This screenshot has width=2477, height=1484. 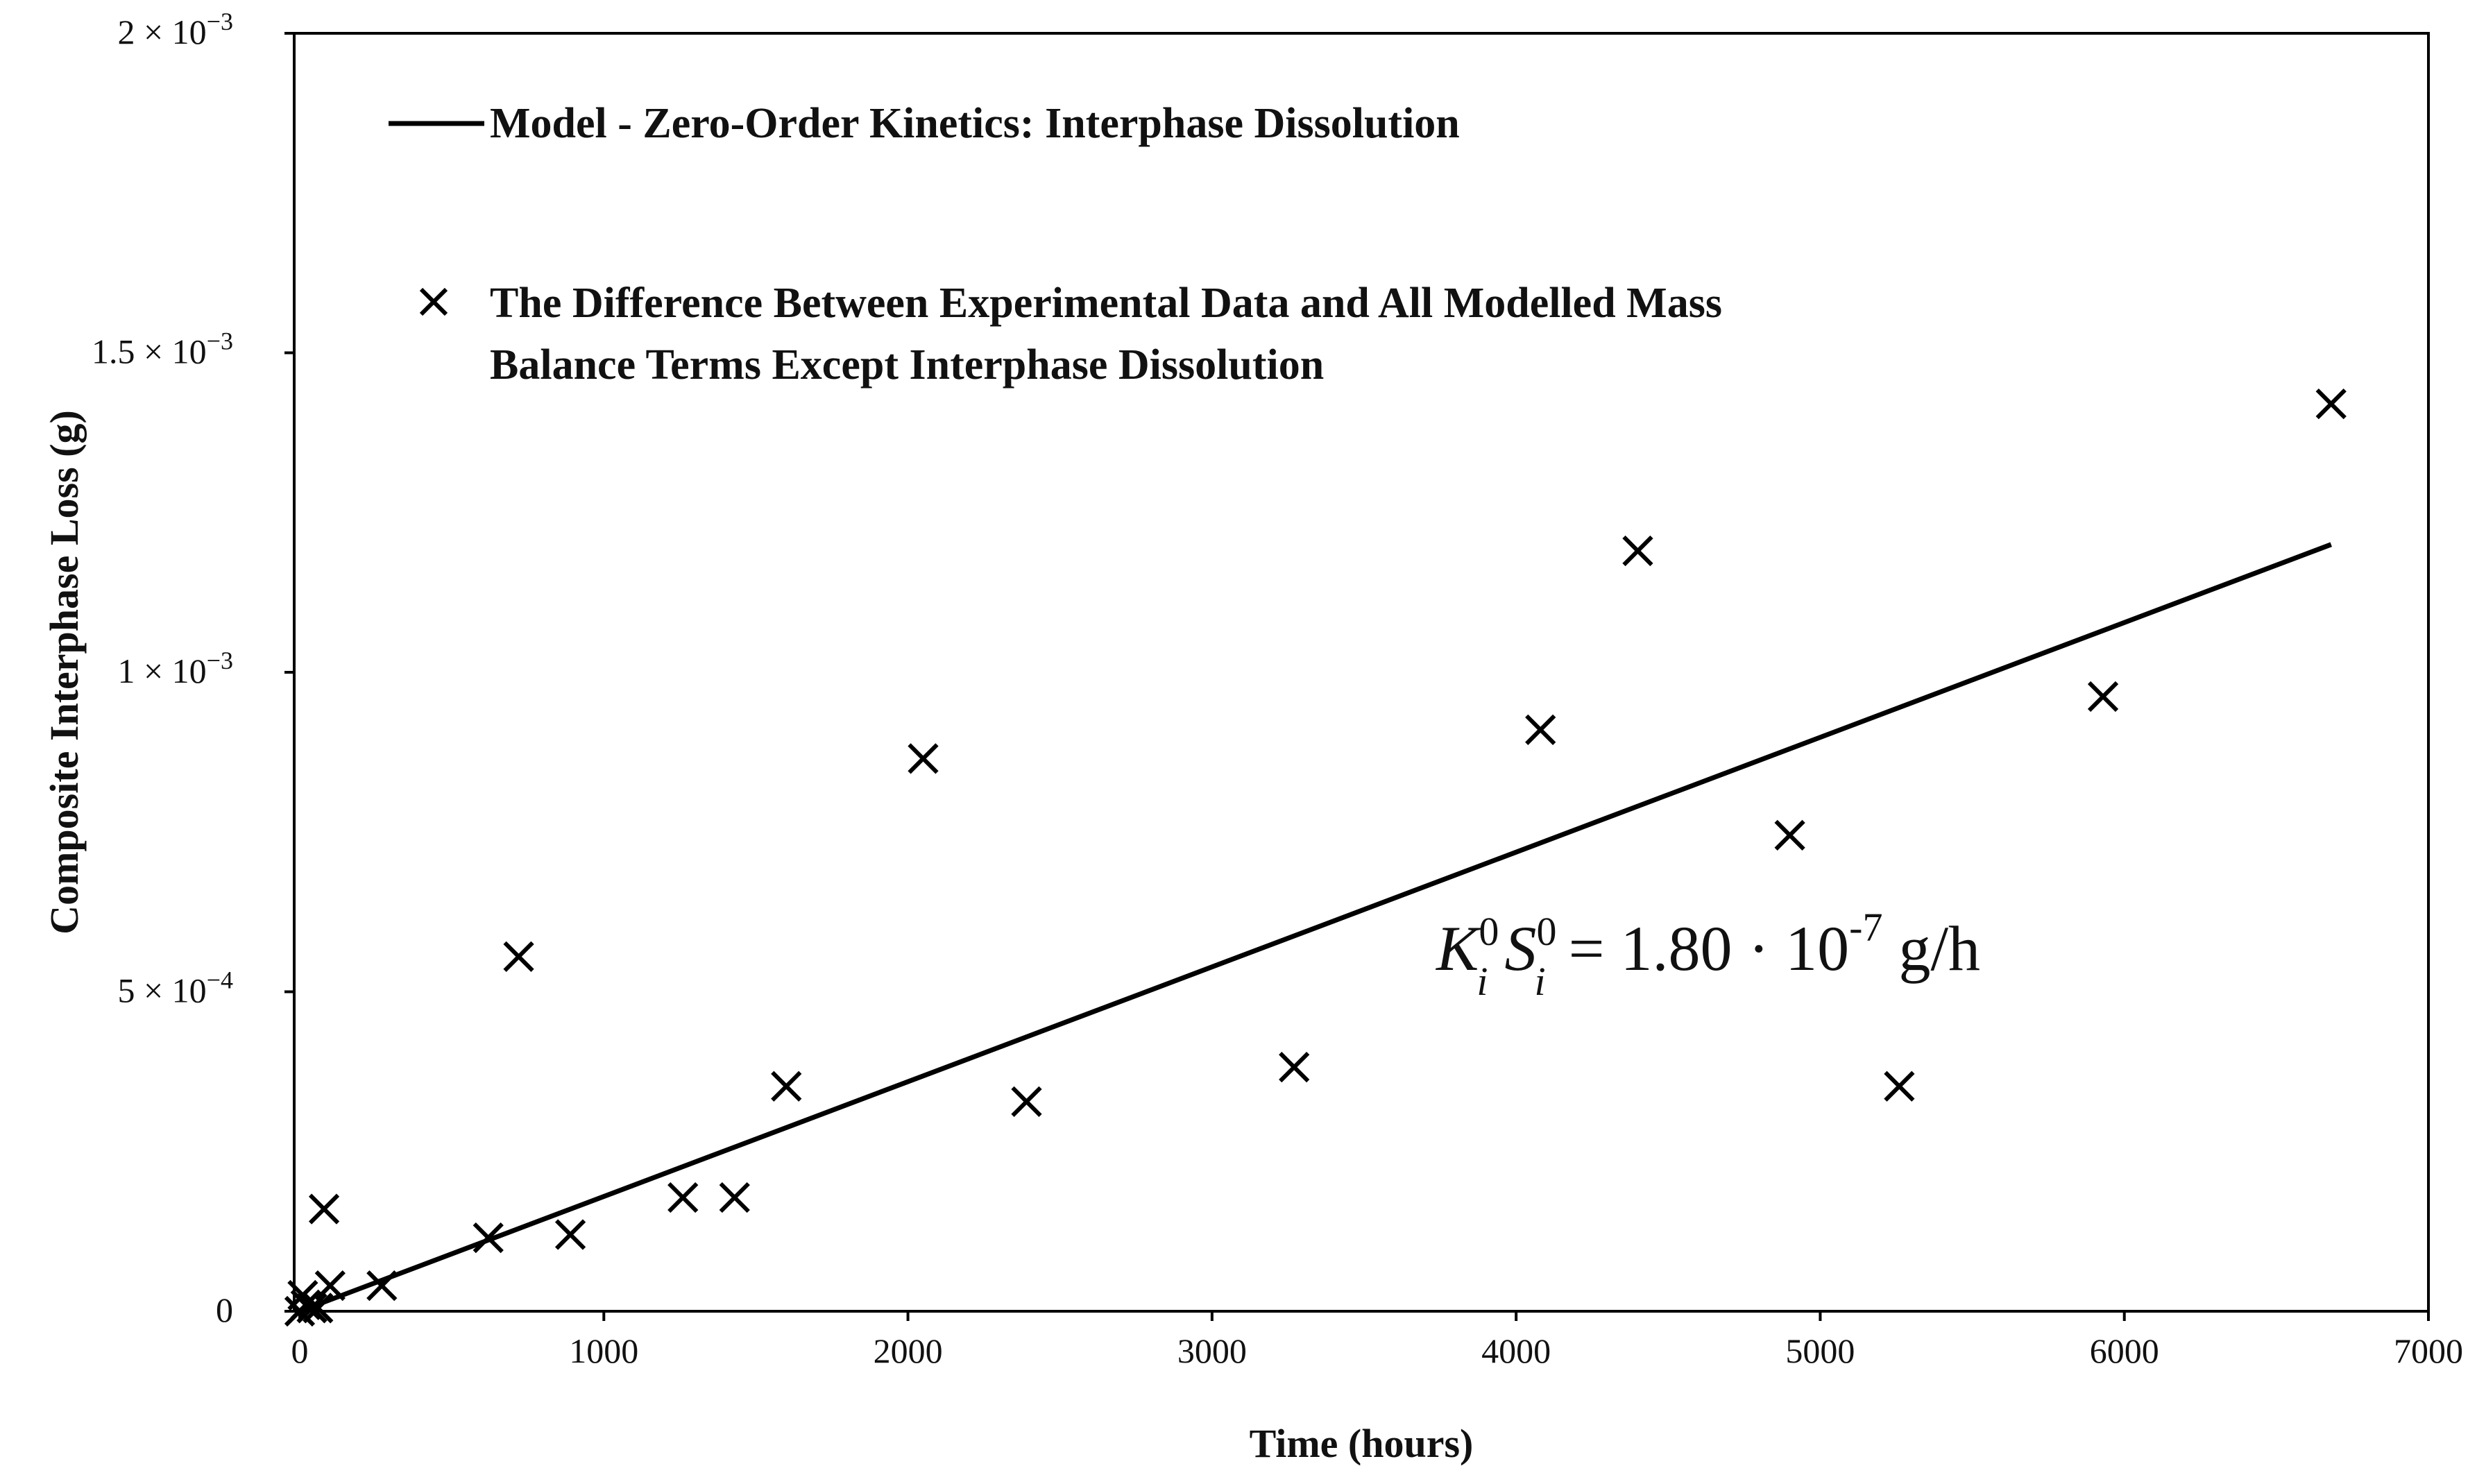 I want to click on annot-value: = 1.80 · 10, so click(x=1701, y=948).